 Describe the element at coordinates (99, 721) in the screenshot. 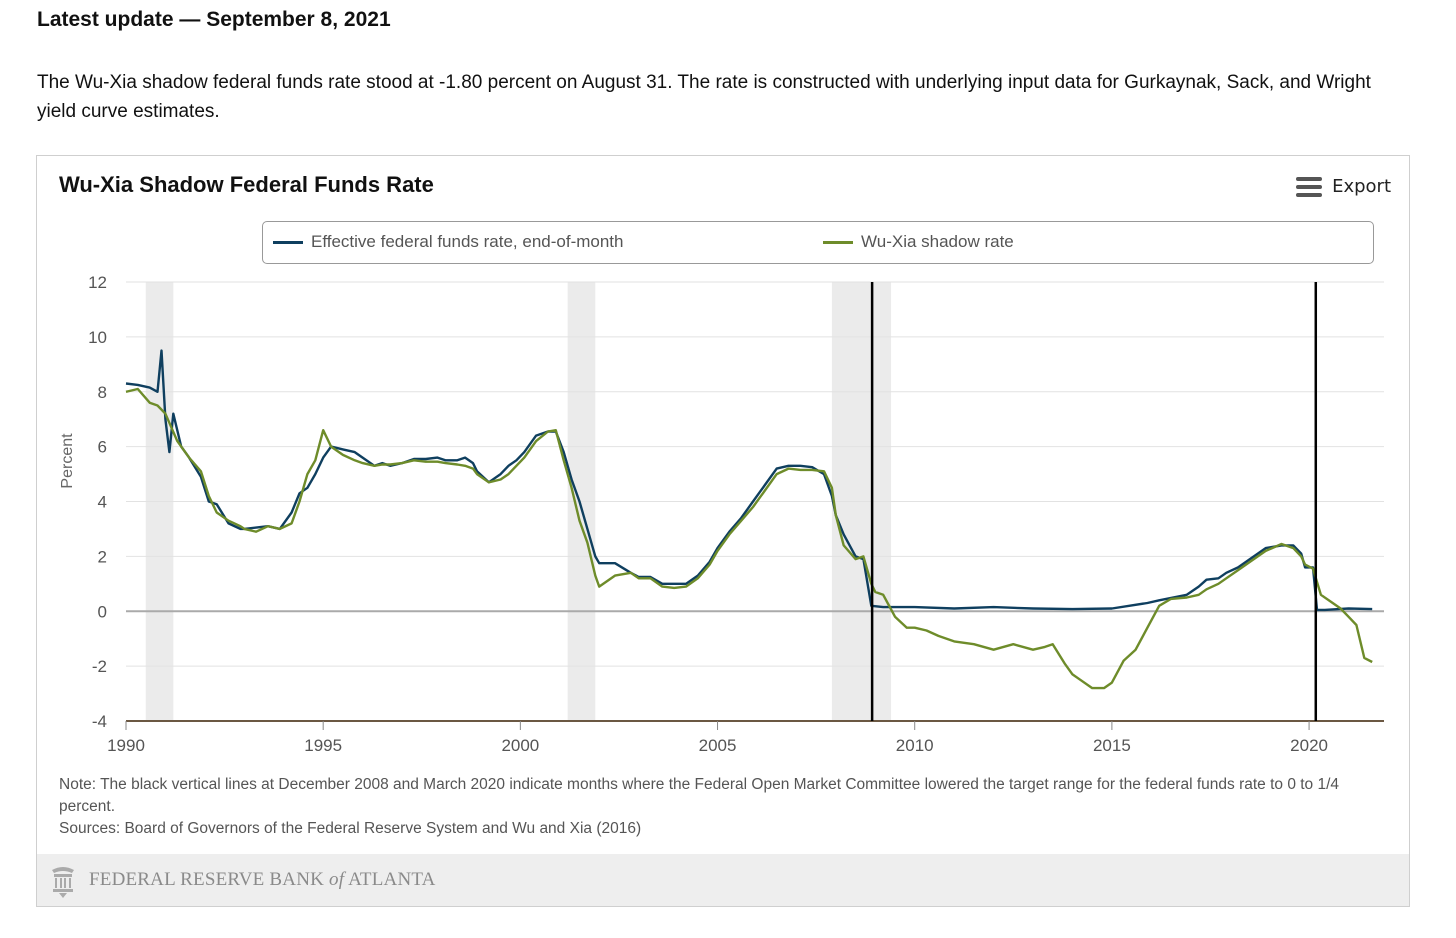

I see `y-tick-label: -4` at that location.